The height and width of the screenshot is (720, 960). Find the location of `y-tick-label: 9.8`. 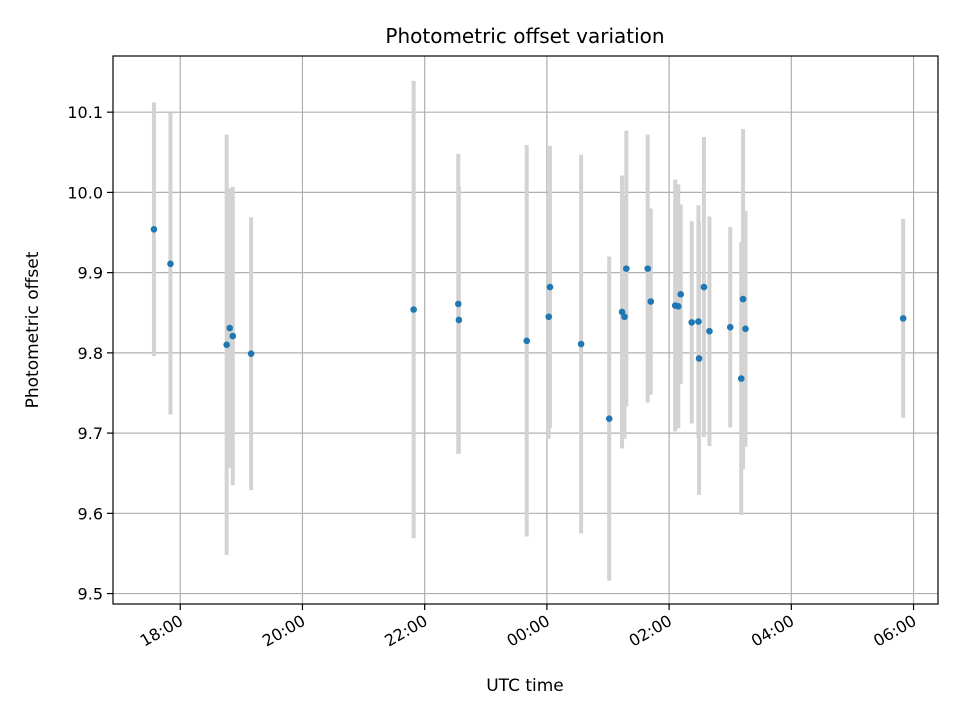

y-tick-label: 9.8 is located at coordinates (90, 353).